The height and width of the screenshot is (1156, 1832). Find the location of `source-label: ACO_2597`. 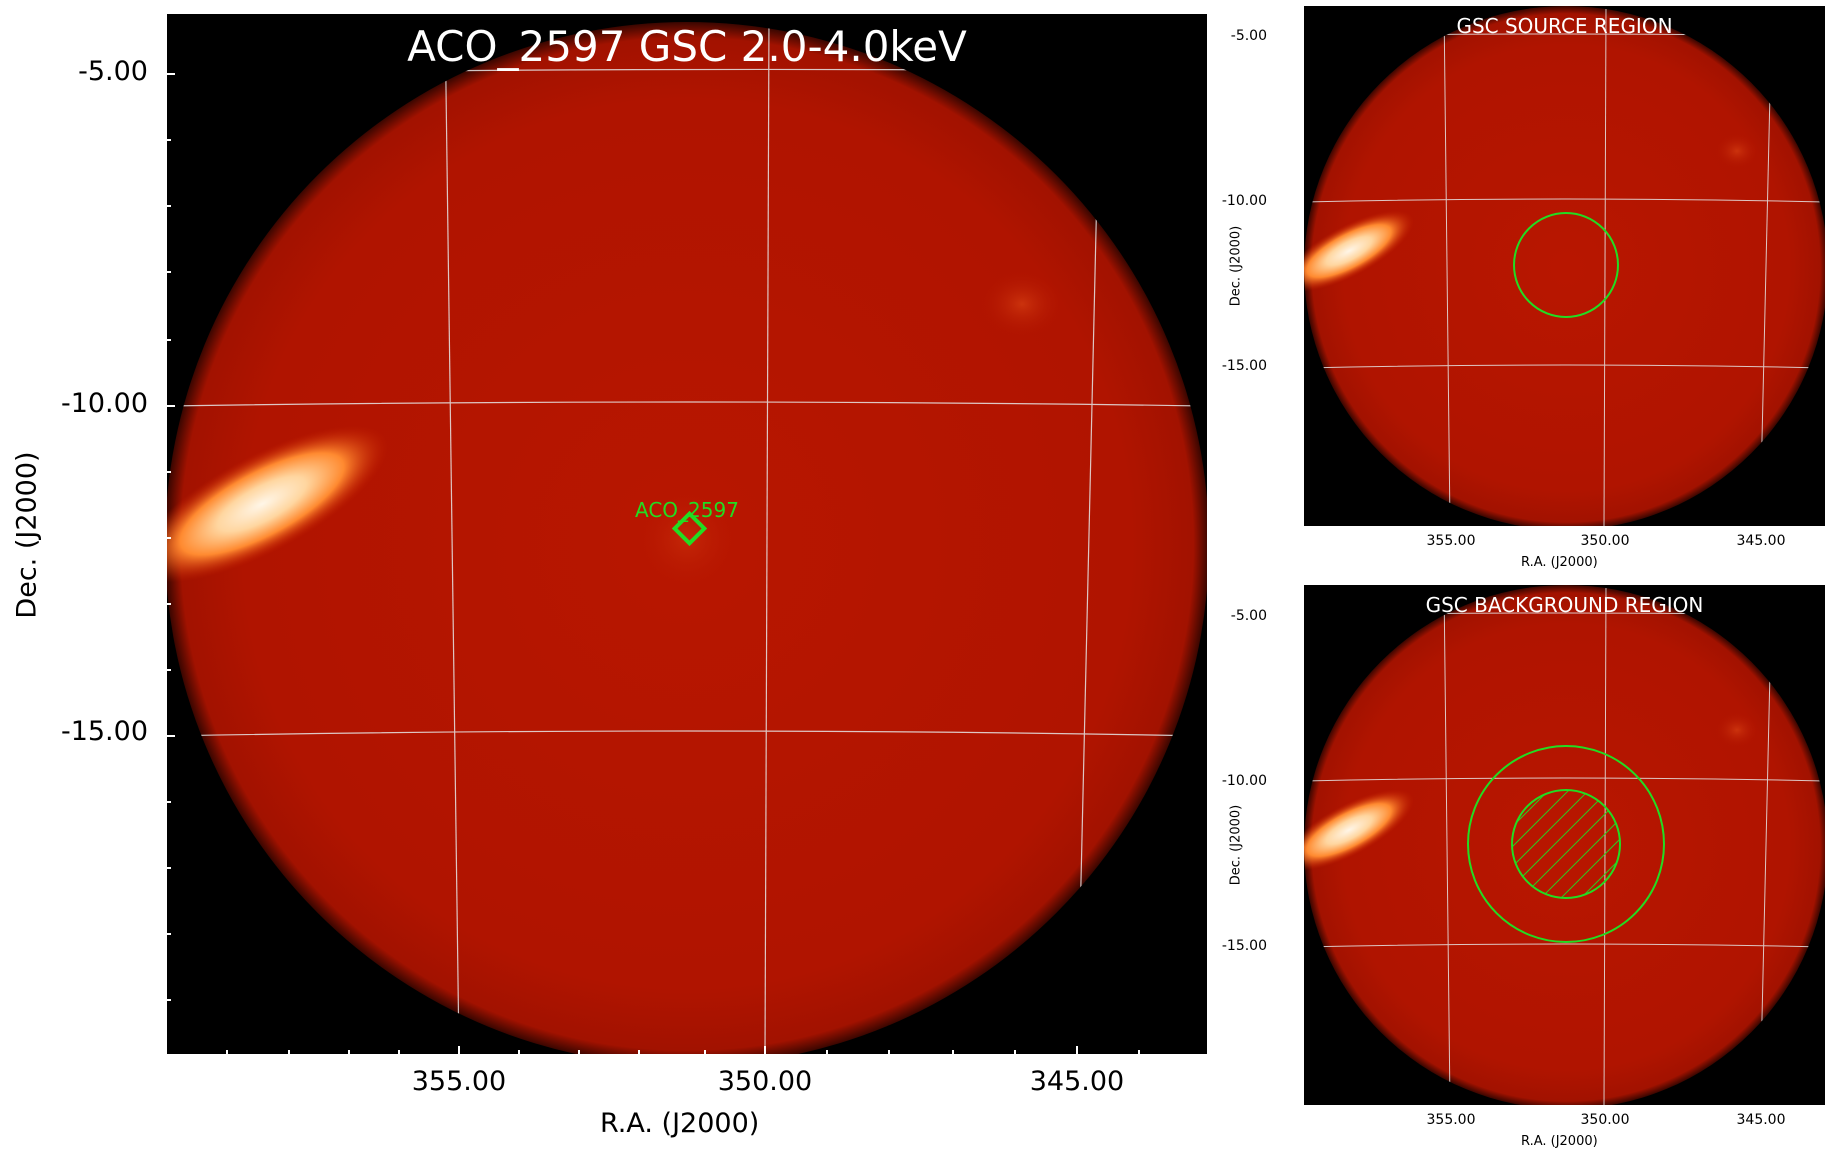

source-label: ACO_2597 is located at coordinates (687, 510).